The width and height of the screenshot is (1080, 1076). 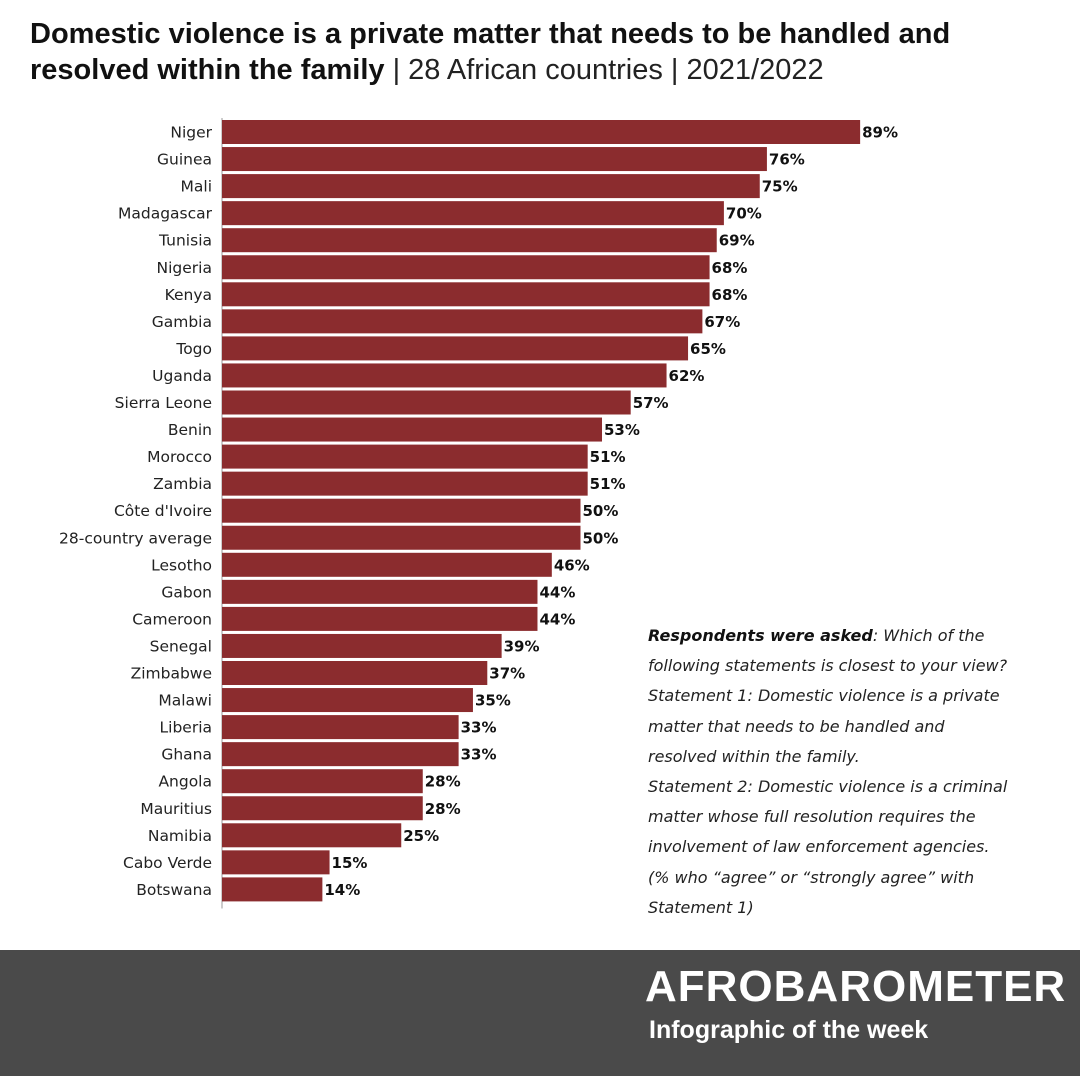 What do you see at coordinates (811, 877) in the screenshot?
I see `note-line: (% who “agree” or “strongly agree” with` at bounding box center [811, 877].